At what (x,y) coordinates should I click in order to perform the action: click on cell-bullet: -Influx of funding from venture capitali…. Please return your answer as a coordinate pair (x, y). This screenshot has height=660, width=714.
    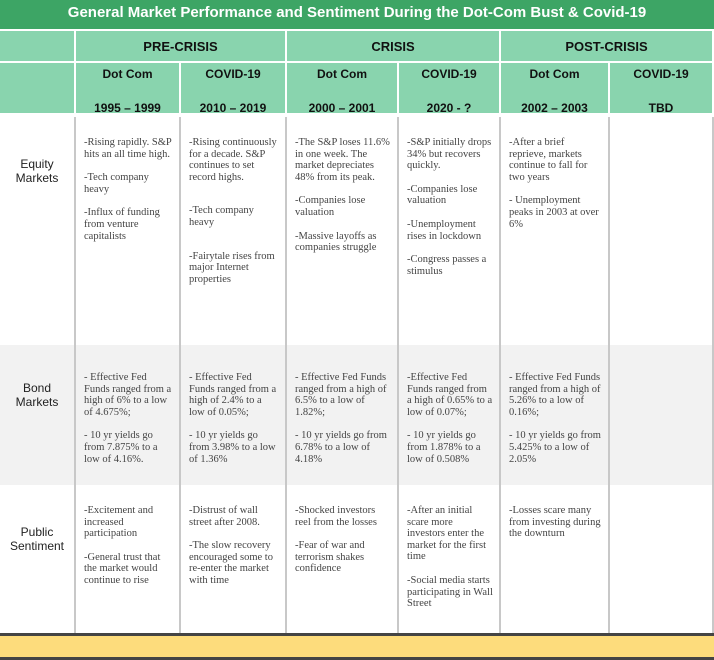
    Looking at the image, I should click on (122, 224).